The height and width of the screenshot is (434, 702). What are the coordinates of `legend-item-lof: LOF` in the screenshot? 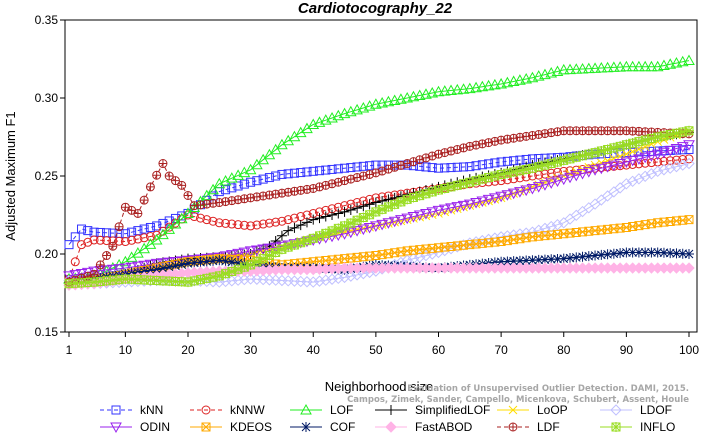 It's located at (321, 410).